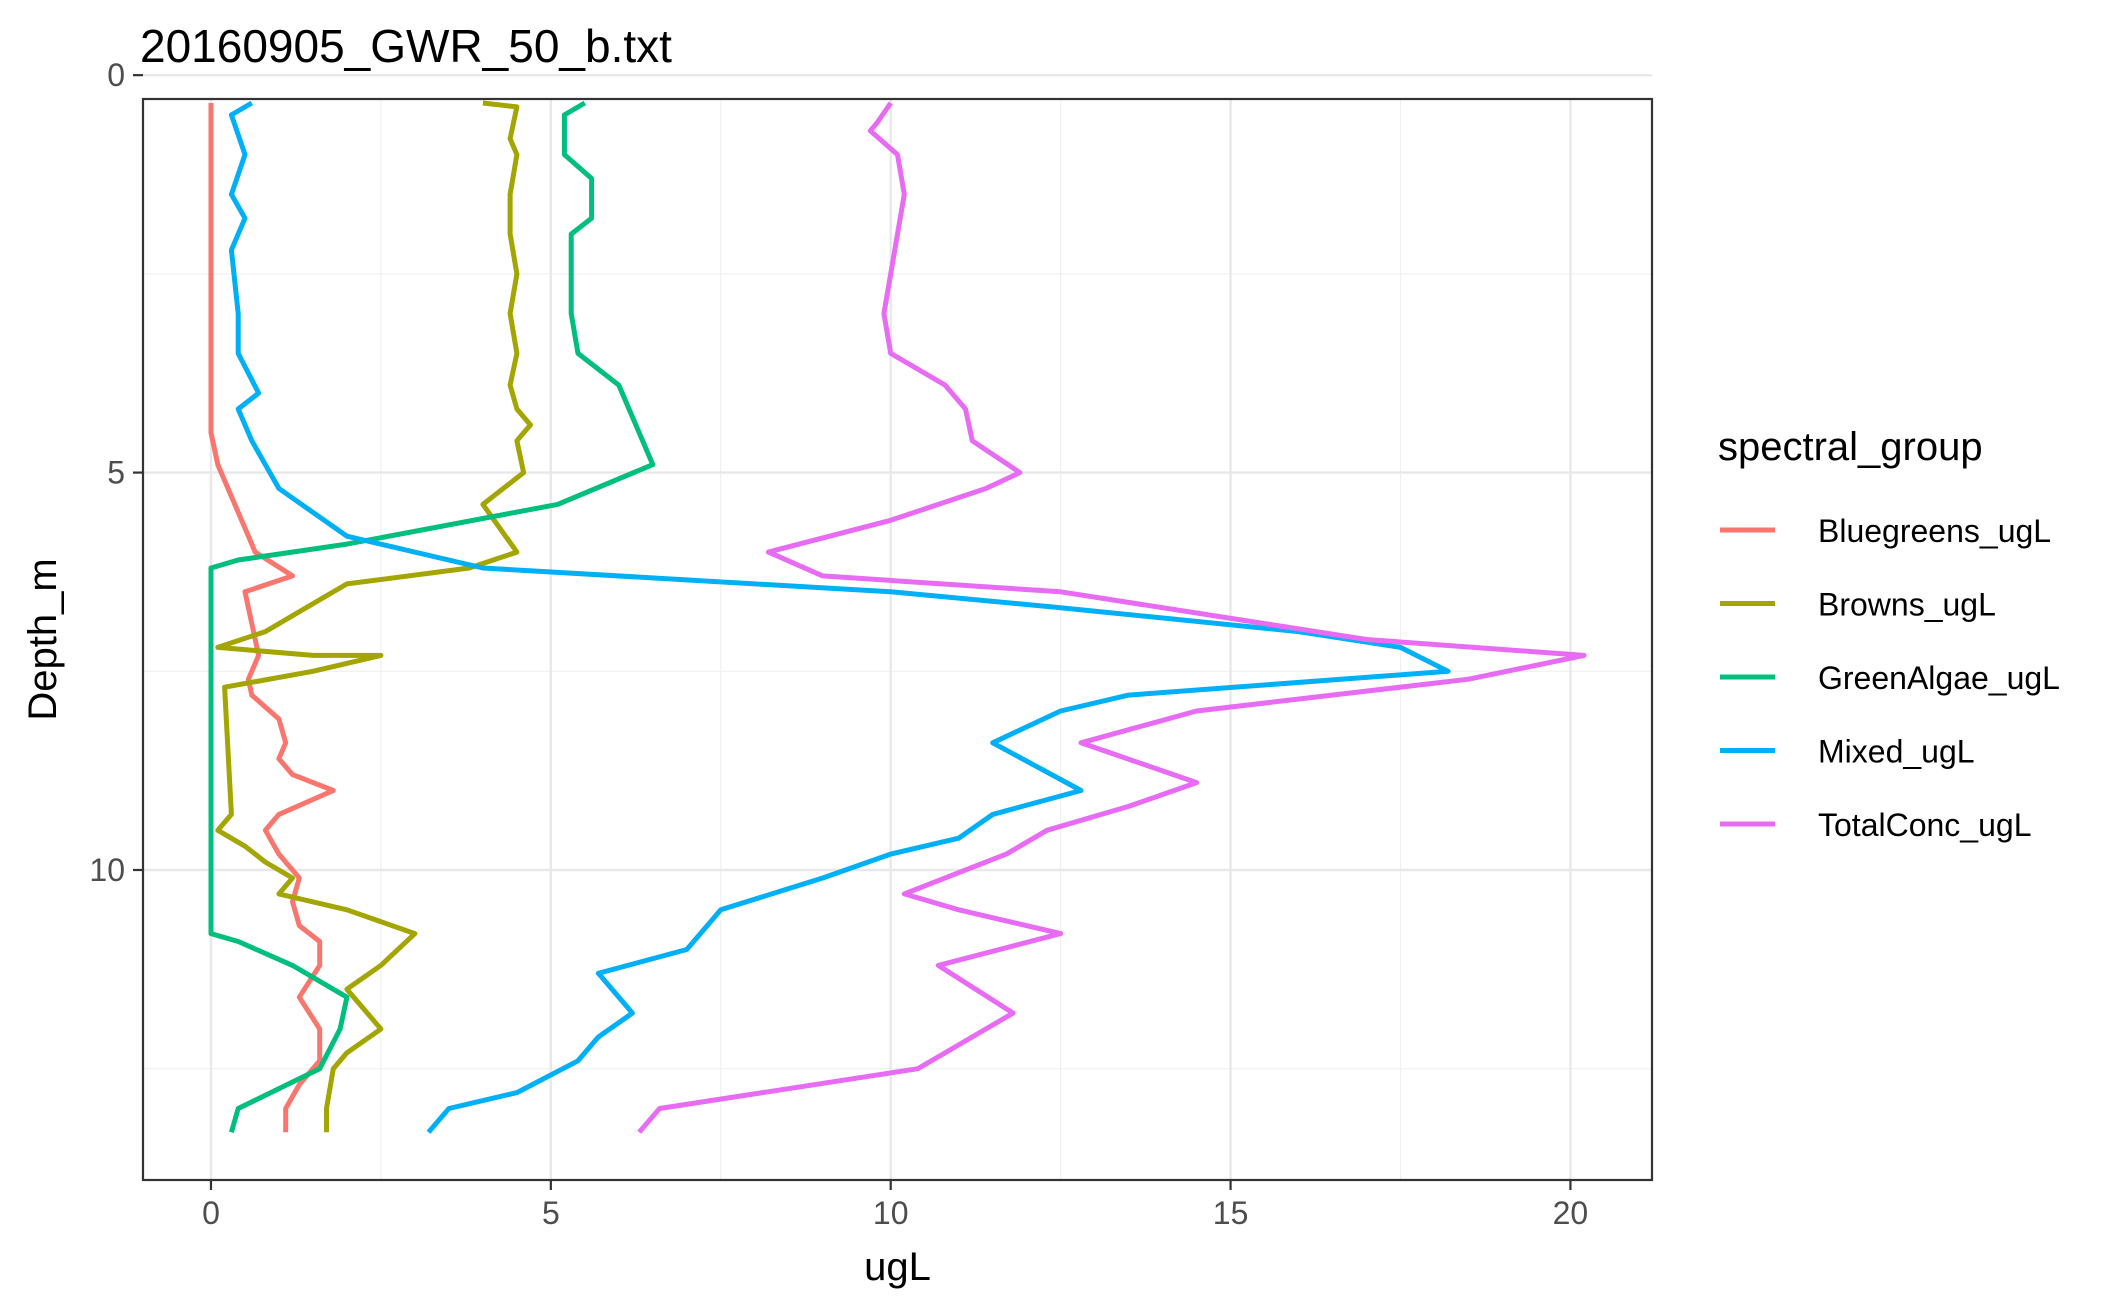  Describe the element at coordinates (1907, 605) in the screenshot. I see `legend-label-Browns_ugL: Browns_ugL` at that location.